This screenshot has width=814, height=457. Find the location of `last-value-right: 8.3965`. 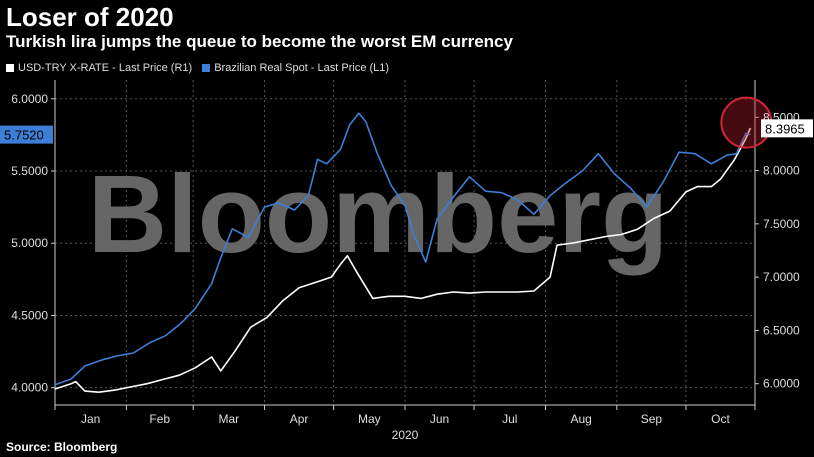

last-value-right: 8.3965 is located at coordinates (785, 128).